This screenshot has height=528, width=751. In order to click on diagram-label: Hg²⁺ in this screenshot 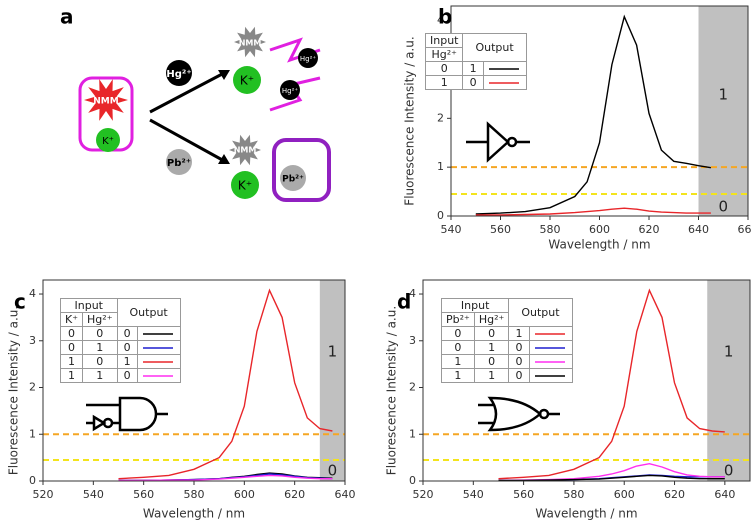, I will do `click(290, 91)`.